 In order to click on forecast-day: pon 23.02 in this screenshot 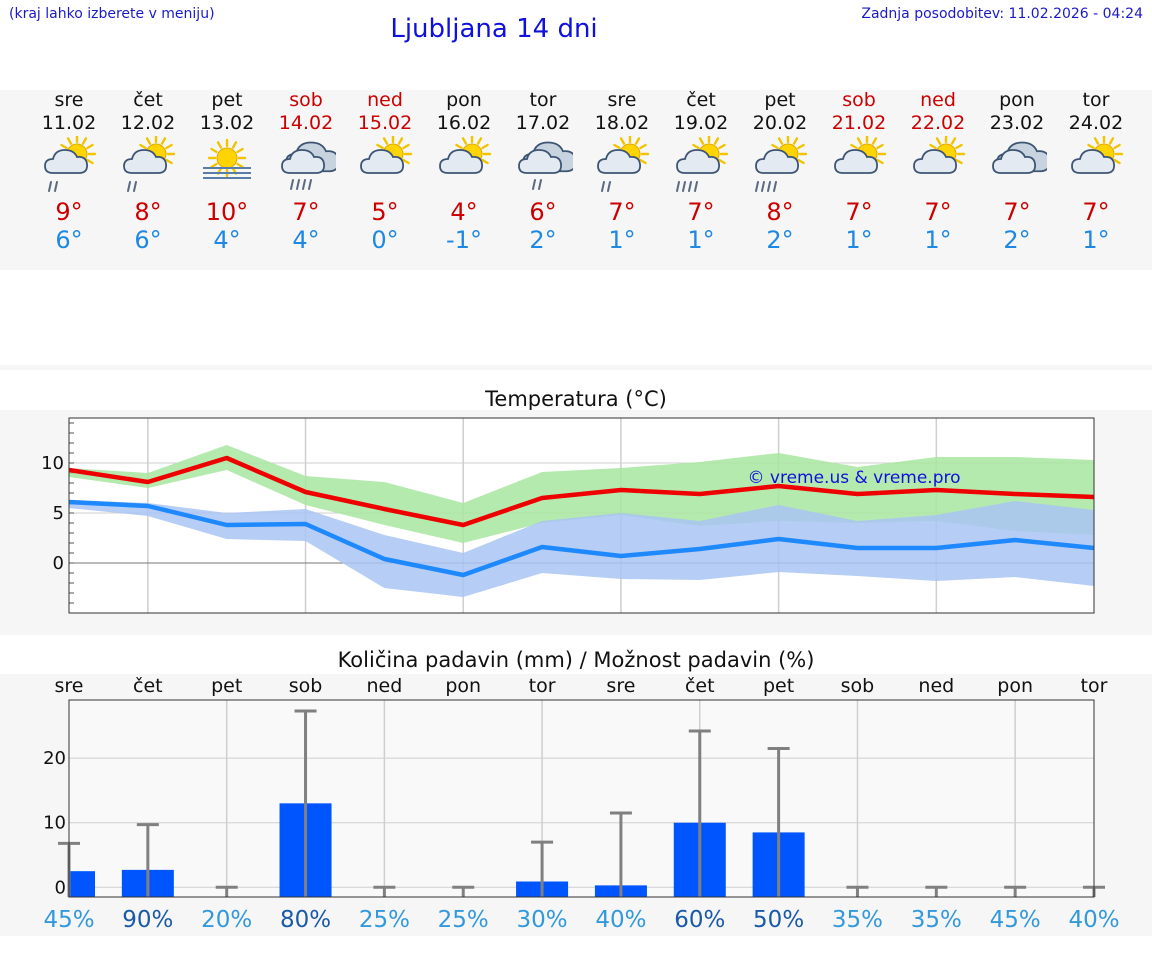, I will do `click(1017, 112)`.